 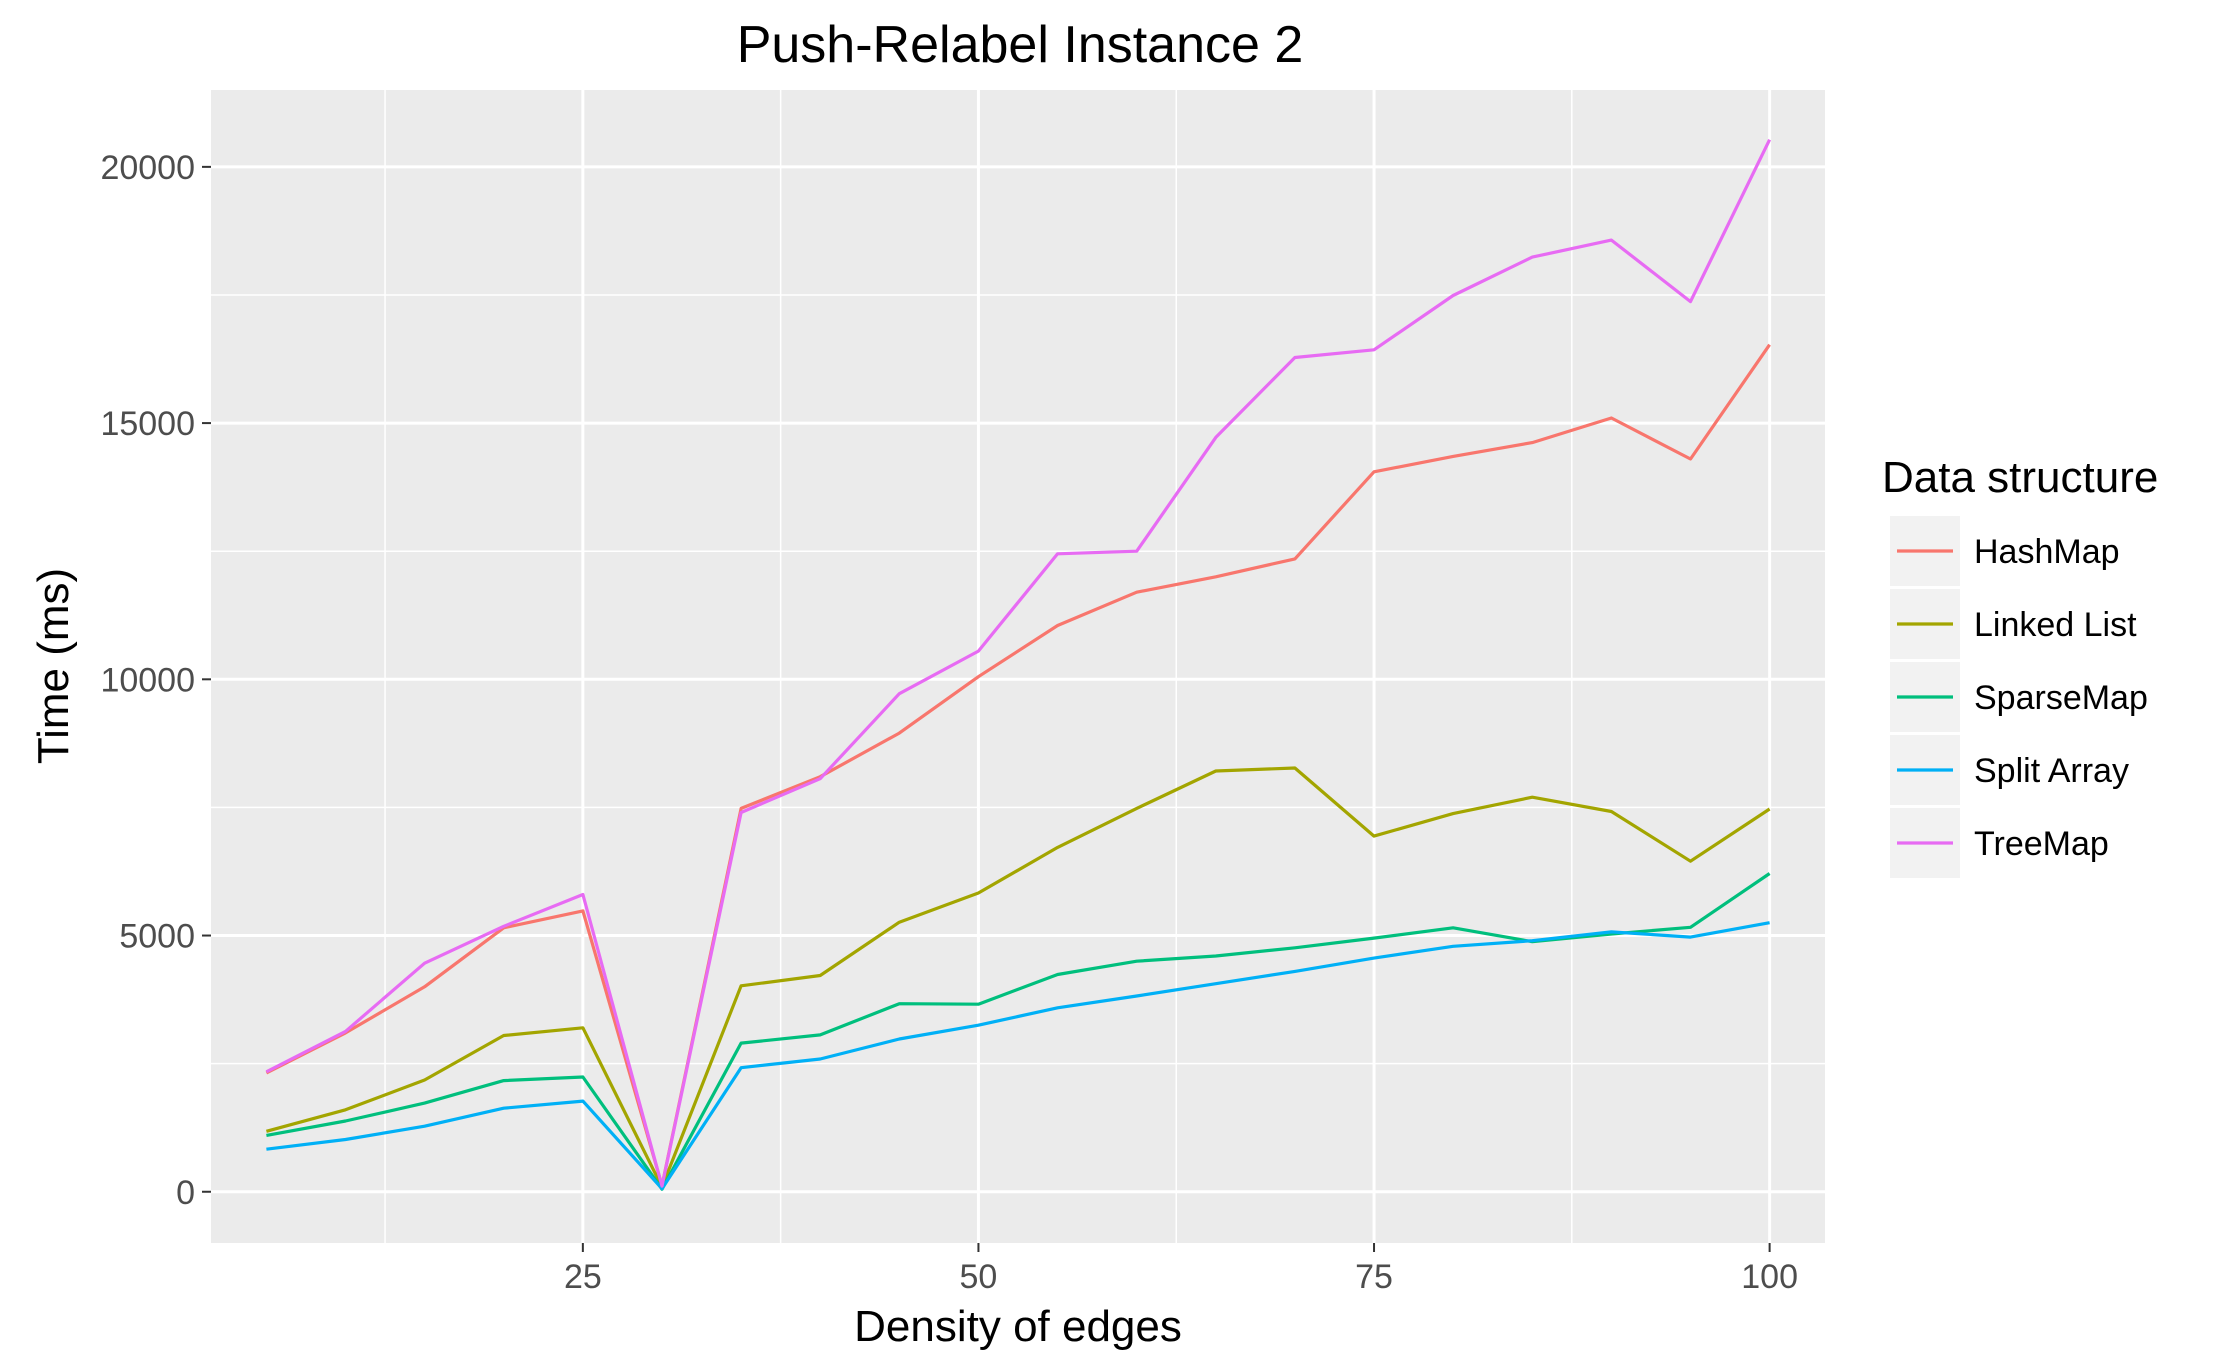 I want to click on y-tick-label: 20000, so click(x=147, y=168).